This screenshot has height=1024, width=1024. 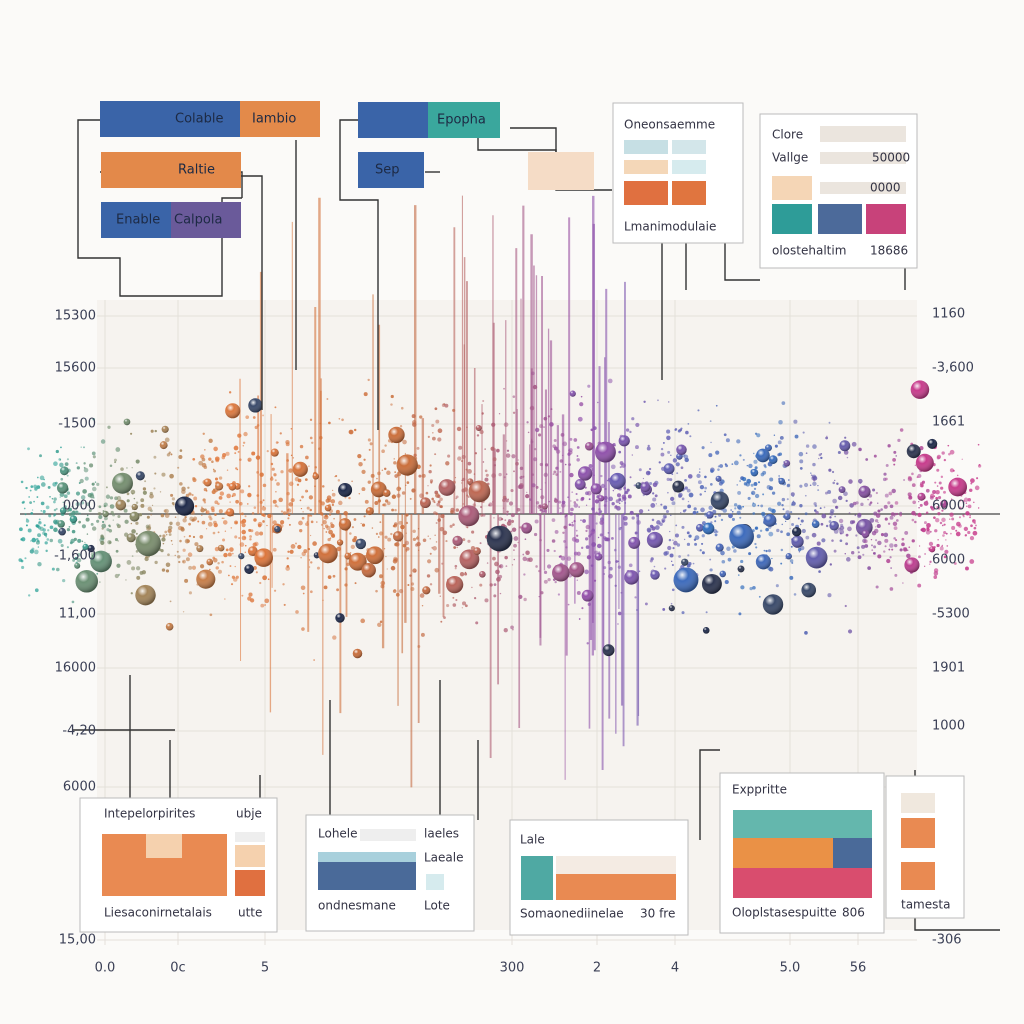 What do you see at coordinates (461, 120) in the screenshot?
I see `box-label: Epopha` at bounding box center [461, 120].